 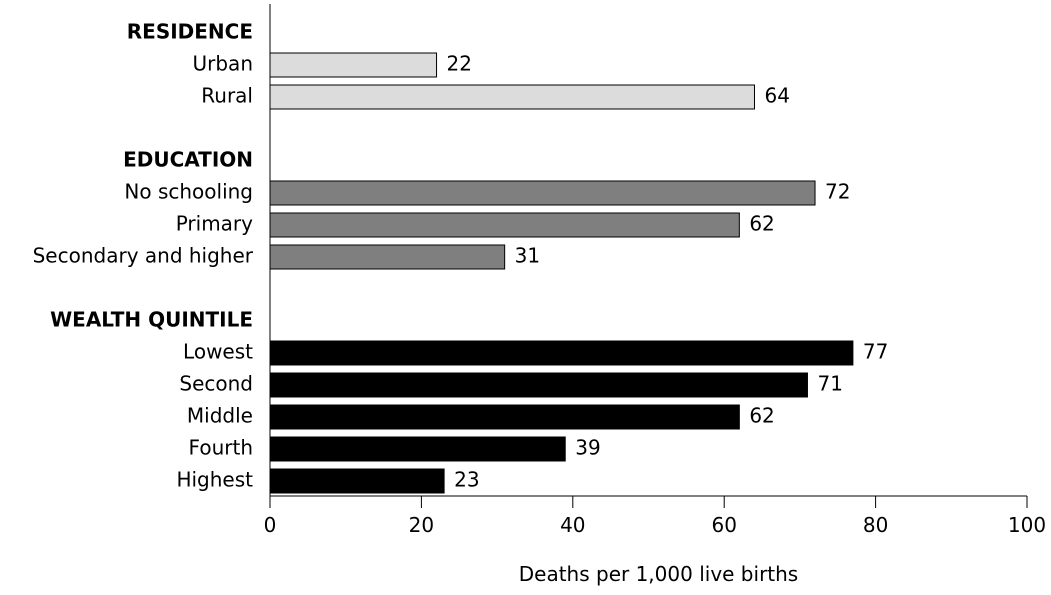 I want to click on x-tick-label: 100, so click(x=1027, y=525).